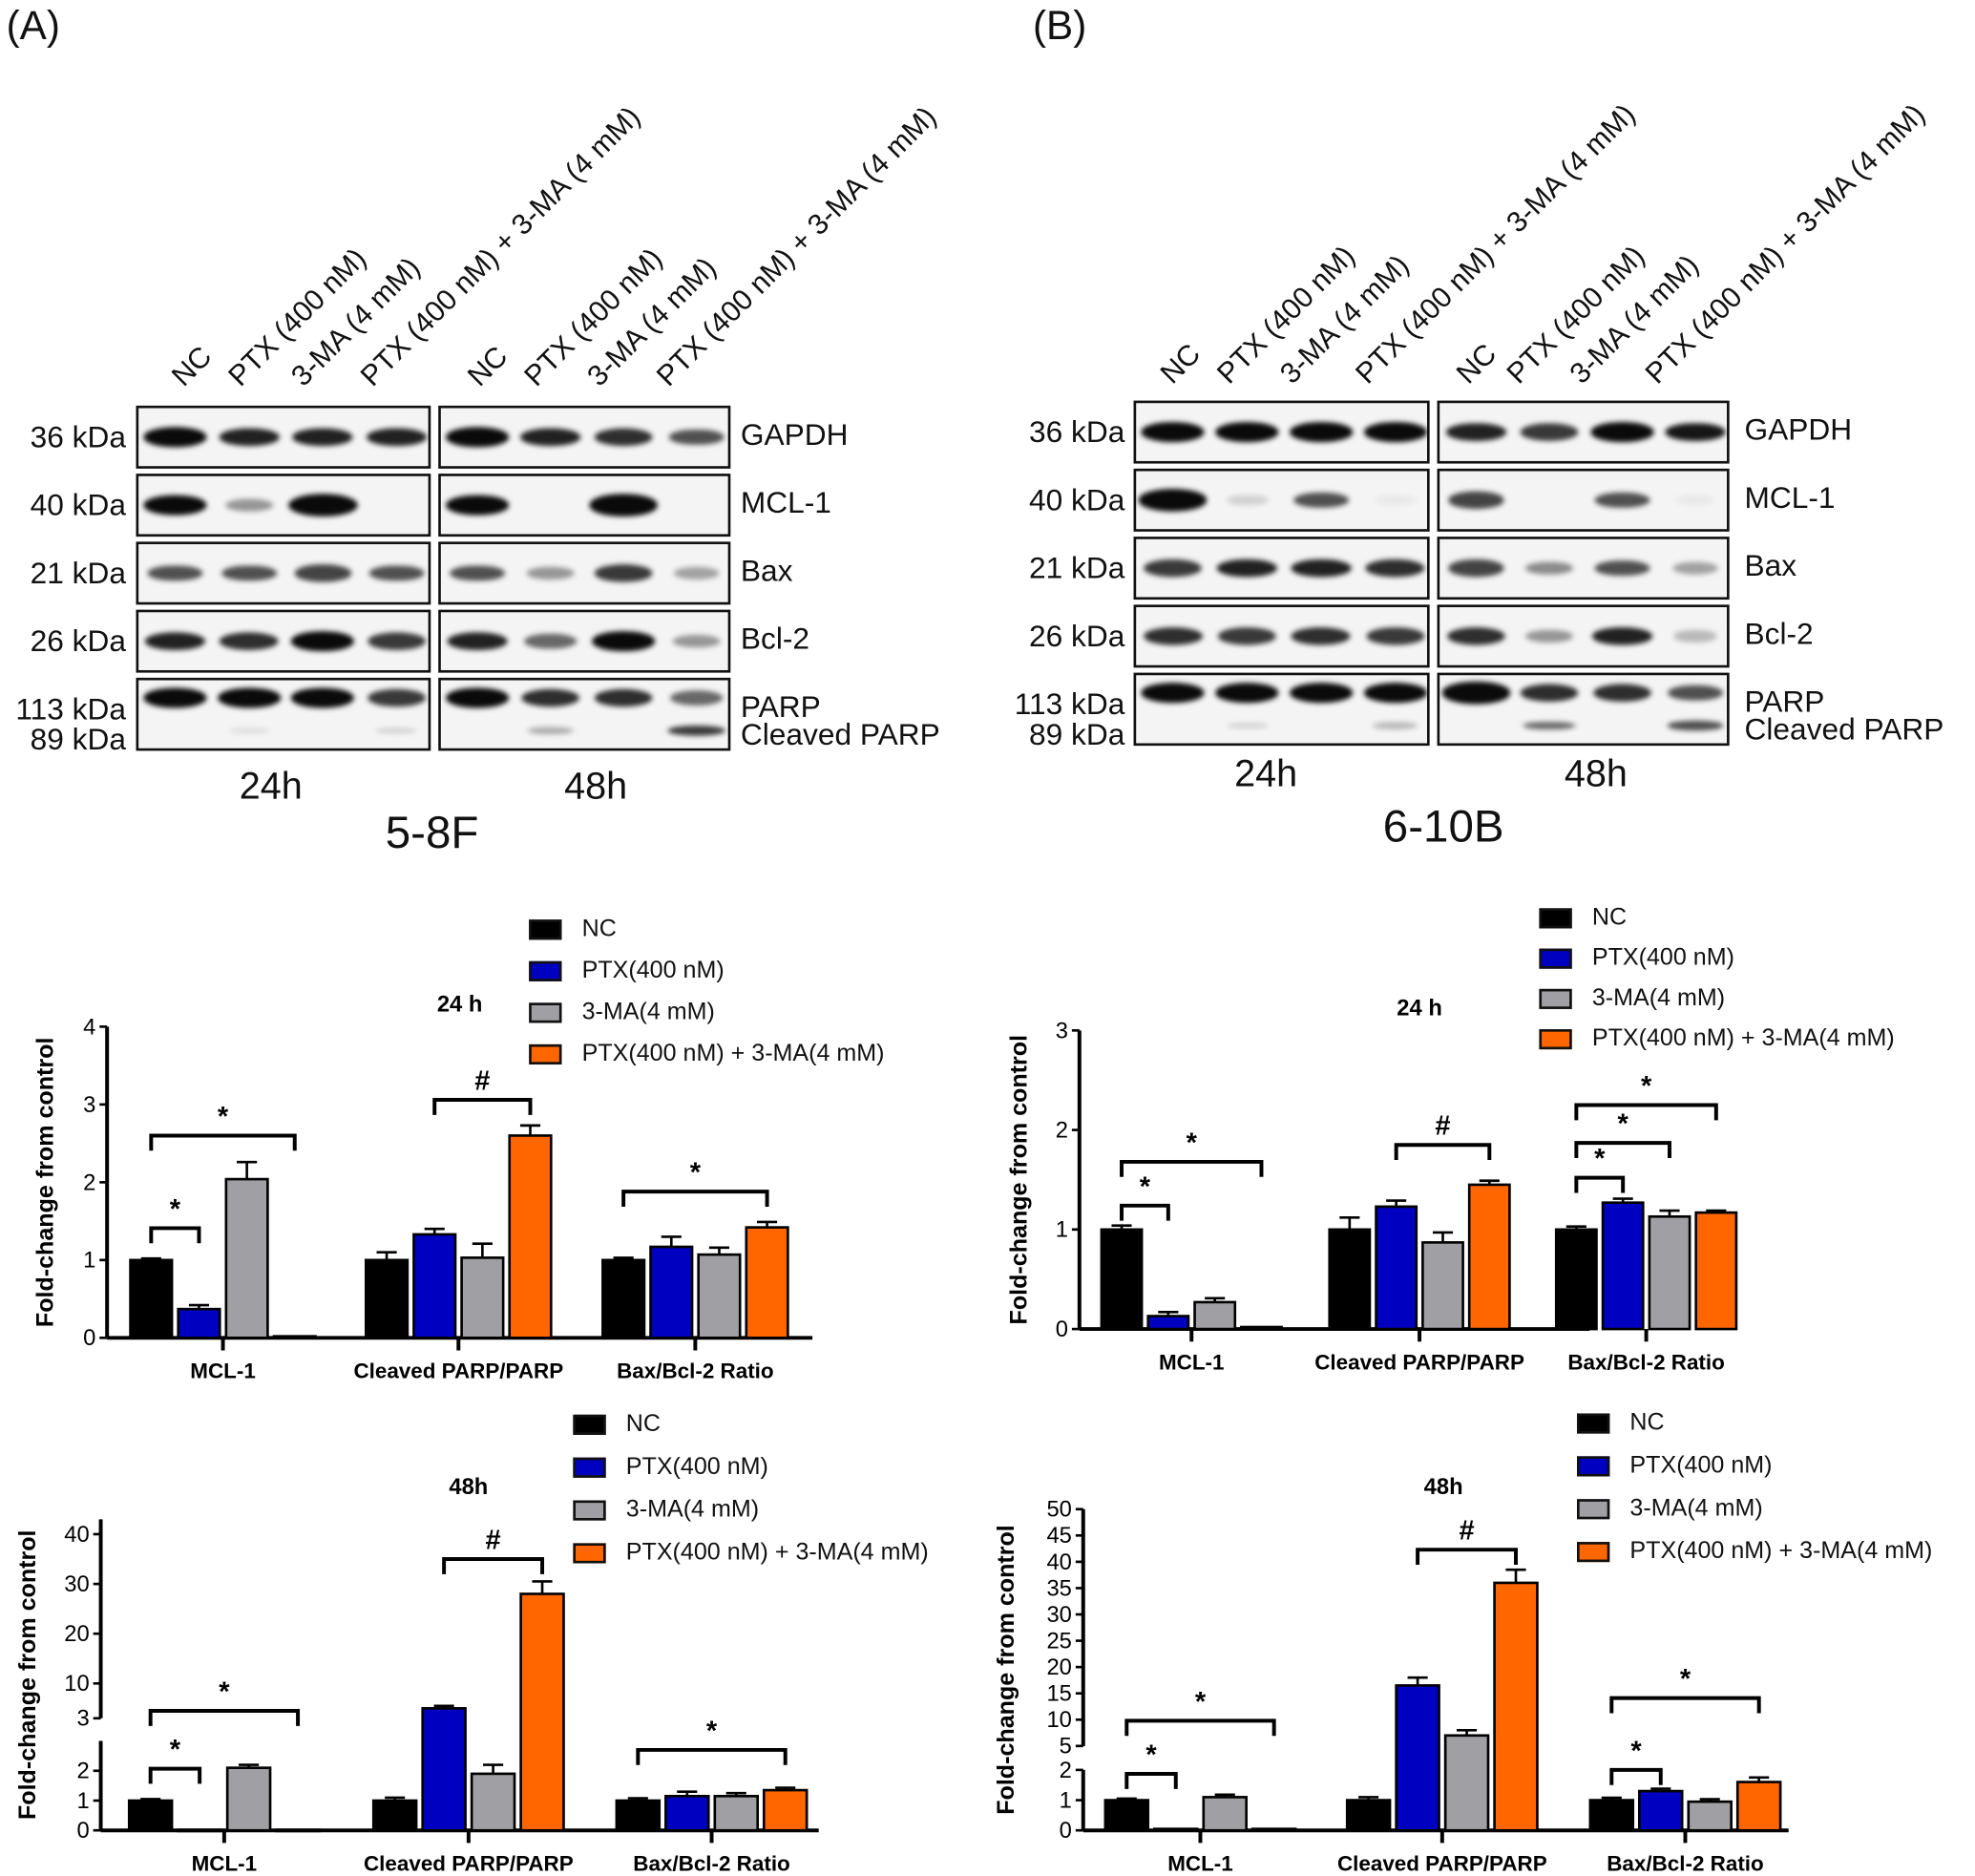  What do you see at coordinates (283, 506) in the screenshot?
I see `blot-mcl-1-24h` at bounding box center [283, 506].